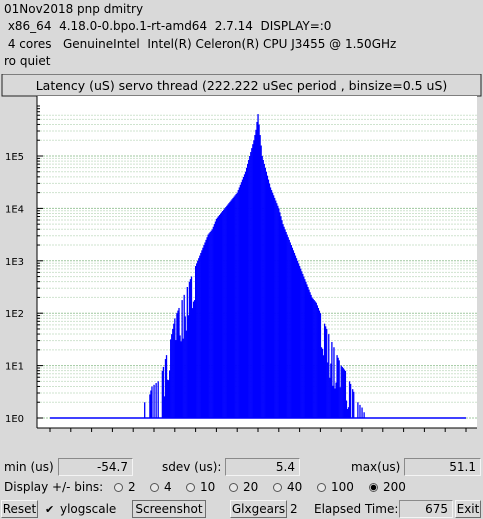 Image resolution: width=483 pixels, height=519 pixels. Describe the element at coordinates (287, 487) in the screenshot. I see `bins-radio-40: 40` at that location.